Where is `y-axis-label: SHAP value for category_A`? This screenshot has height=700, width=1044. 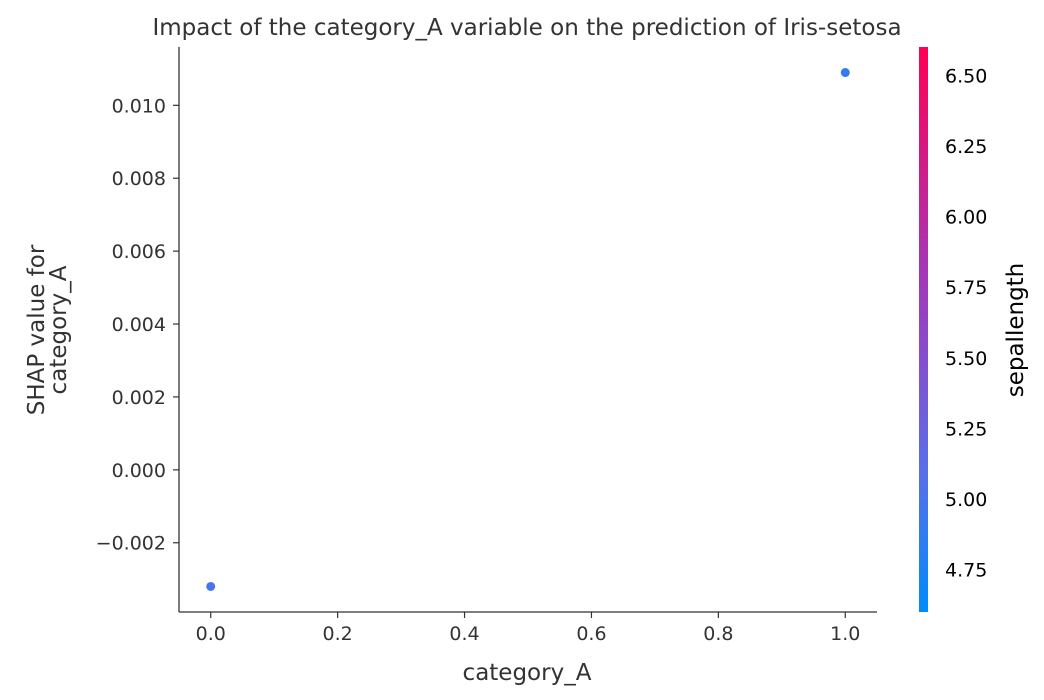
y-axis-label: SHAP value for category_A is located at coordinates (48, 329).